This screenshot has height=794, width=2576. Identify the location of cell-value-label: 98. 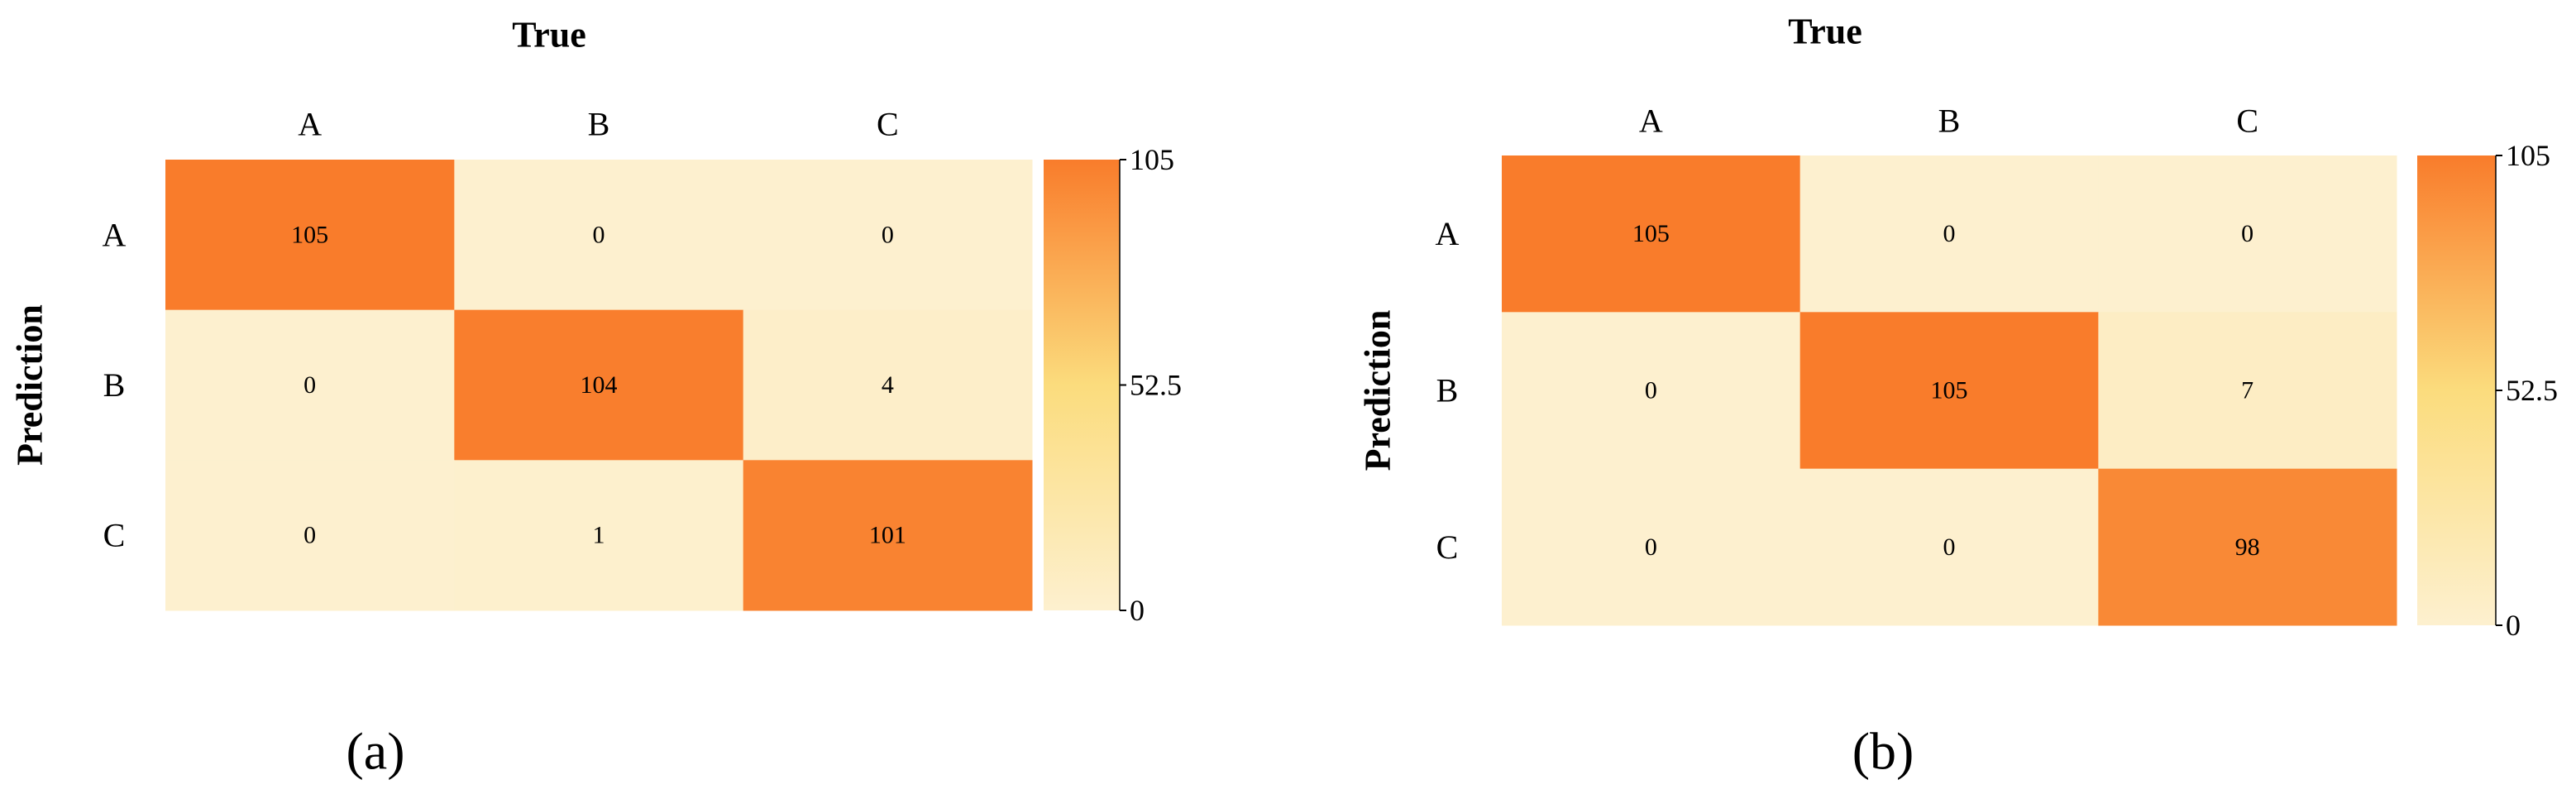
(2247, 547).